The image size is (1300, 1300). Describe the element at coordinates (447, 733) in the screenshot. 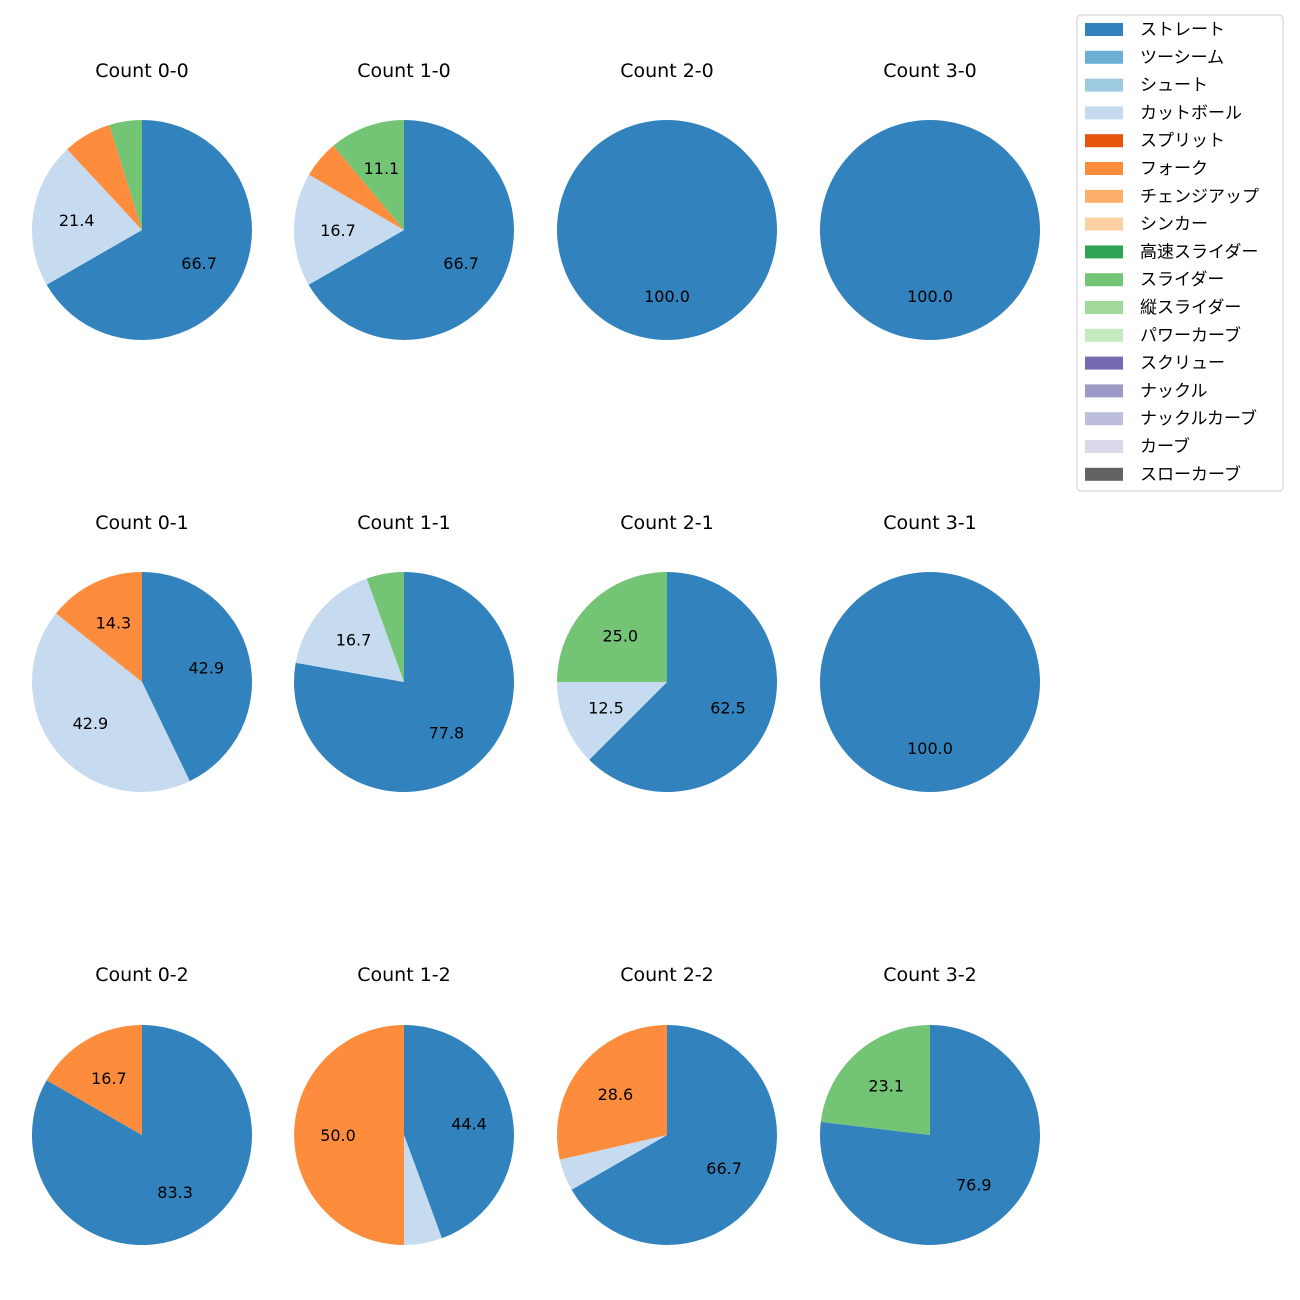

I see `pie-value-label: 77.8` at that location.